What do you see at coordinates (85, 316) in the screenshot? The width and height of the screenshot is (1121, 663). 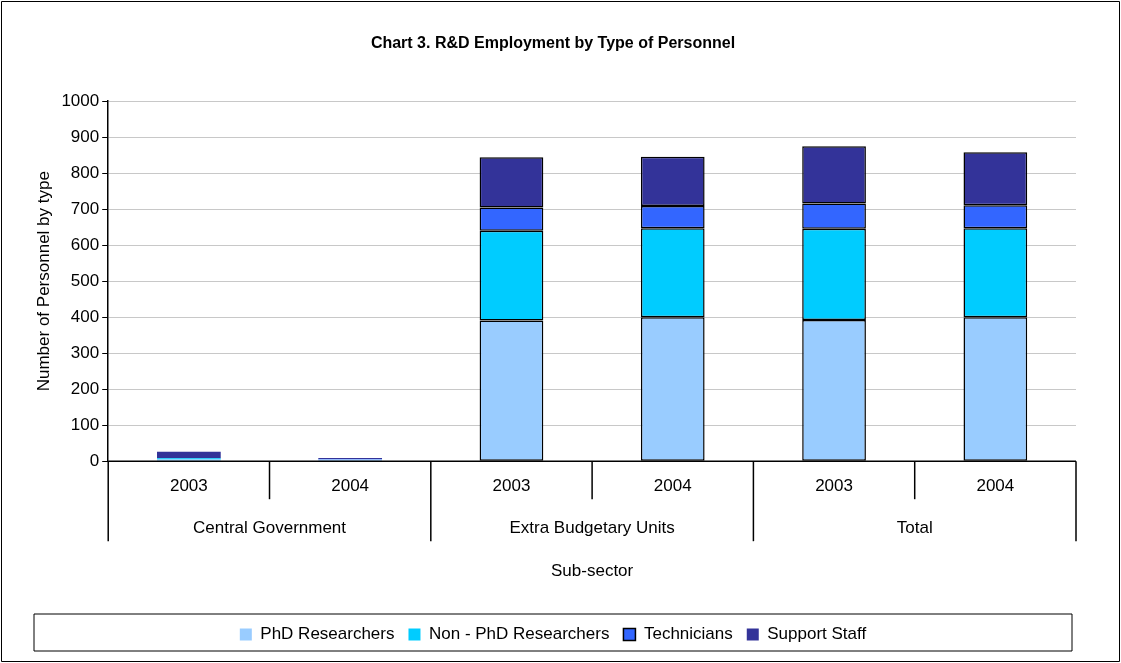 I see `y-tick-label: 400` at bounding box center [85, 316].